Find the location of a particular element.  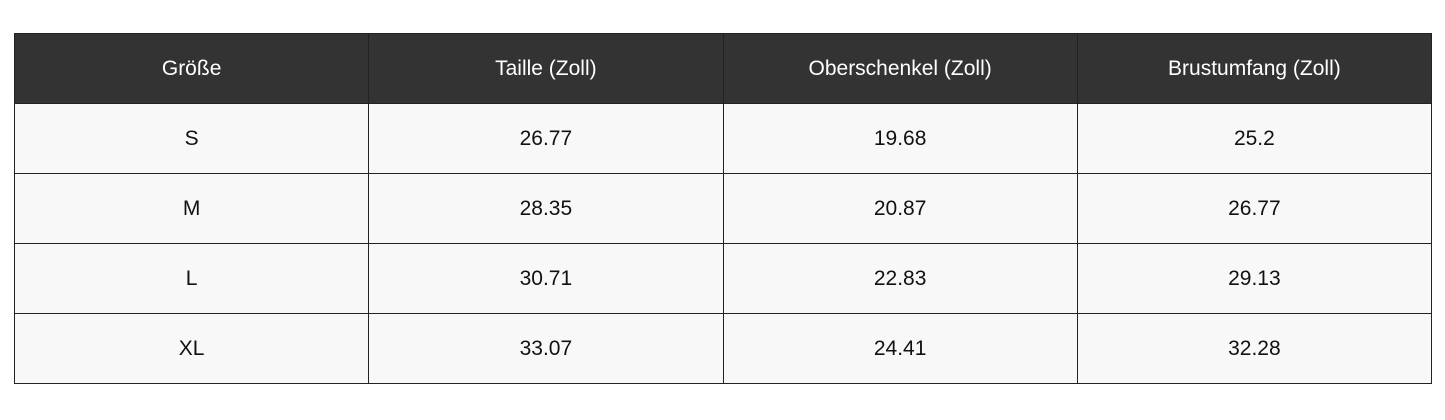

table-cell: 28.35 is located at coordinates (546, 208).